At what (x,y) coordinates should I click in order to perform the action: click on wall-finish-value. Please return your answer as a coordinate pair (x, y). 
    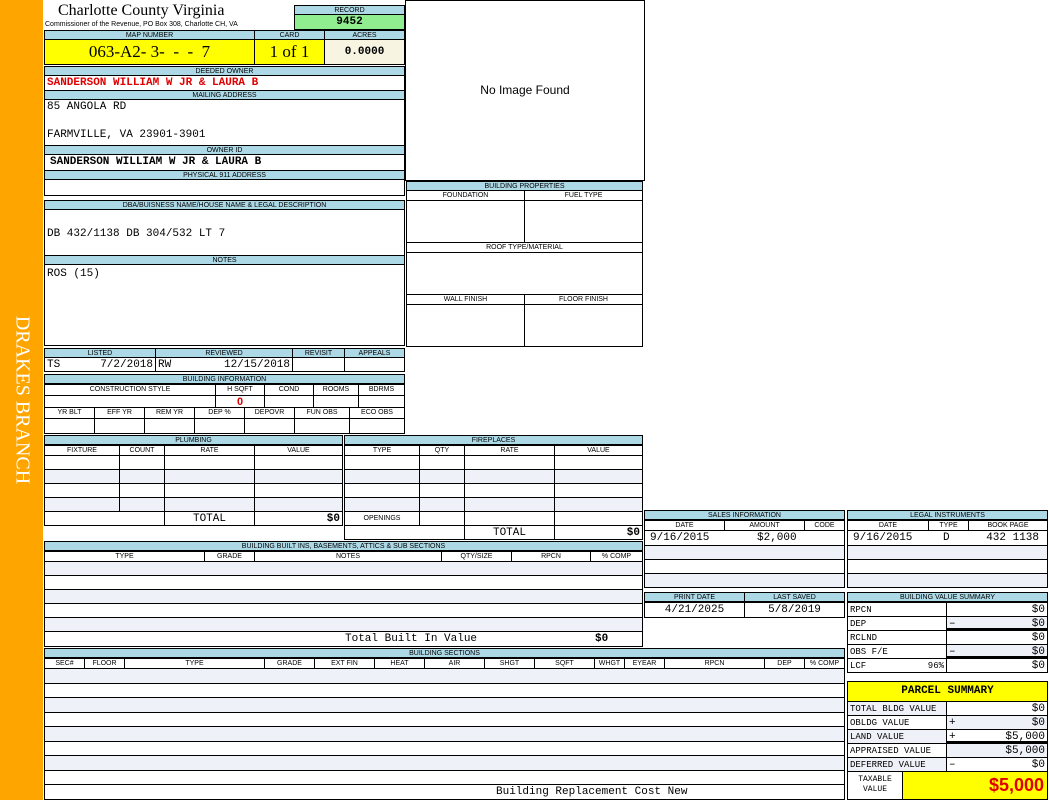
    Looking at the image, I should click on (465, 325).